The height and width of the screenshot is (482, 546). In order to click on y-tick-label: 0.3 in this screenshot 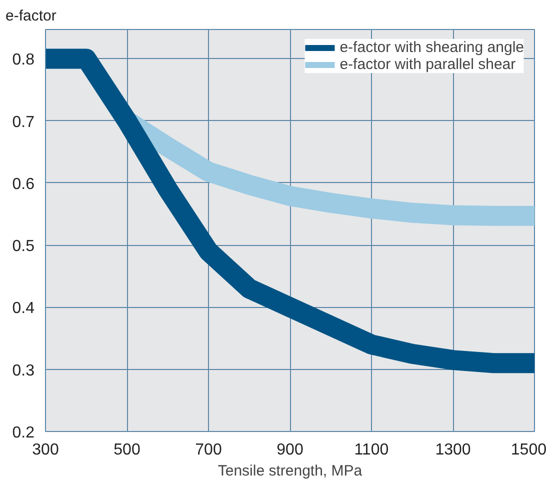, I will do `click(23, 371)`.